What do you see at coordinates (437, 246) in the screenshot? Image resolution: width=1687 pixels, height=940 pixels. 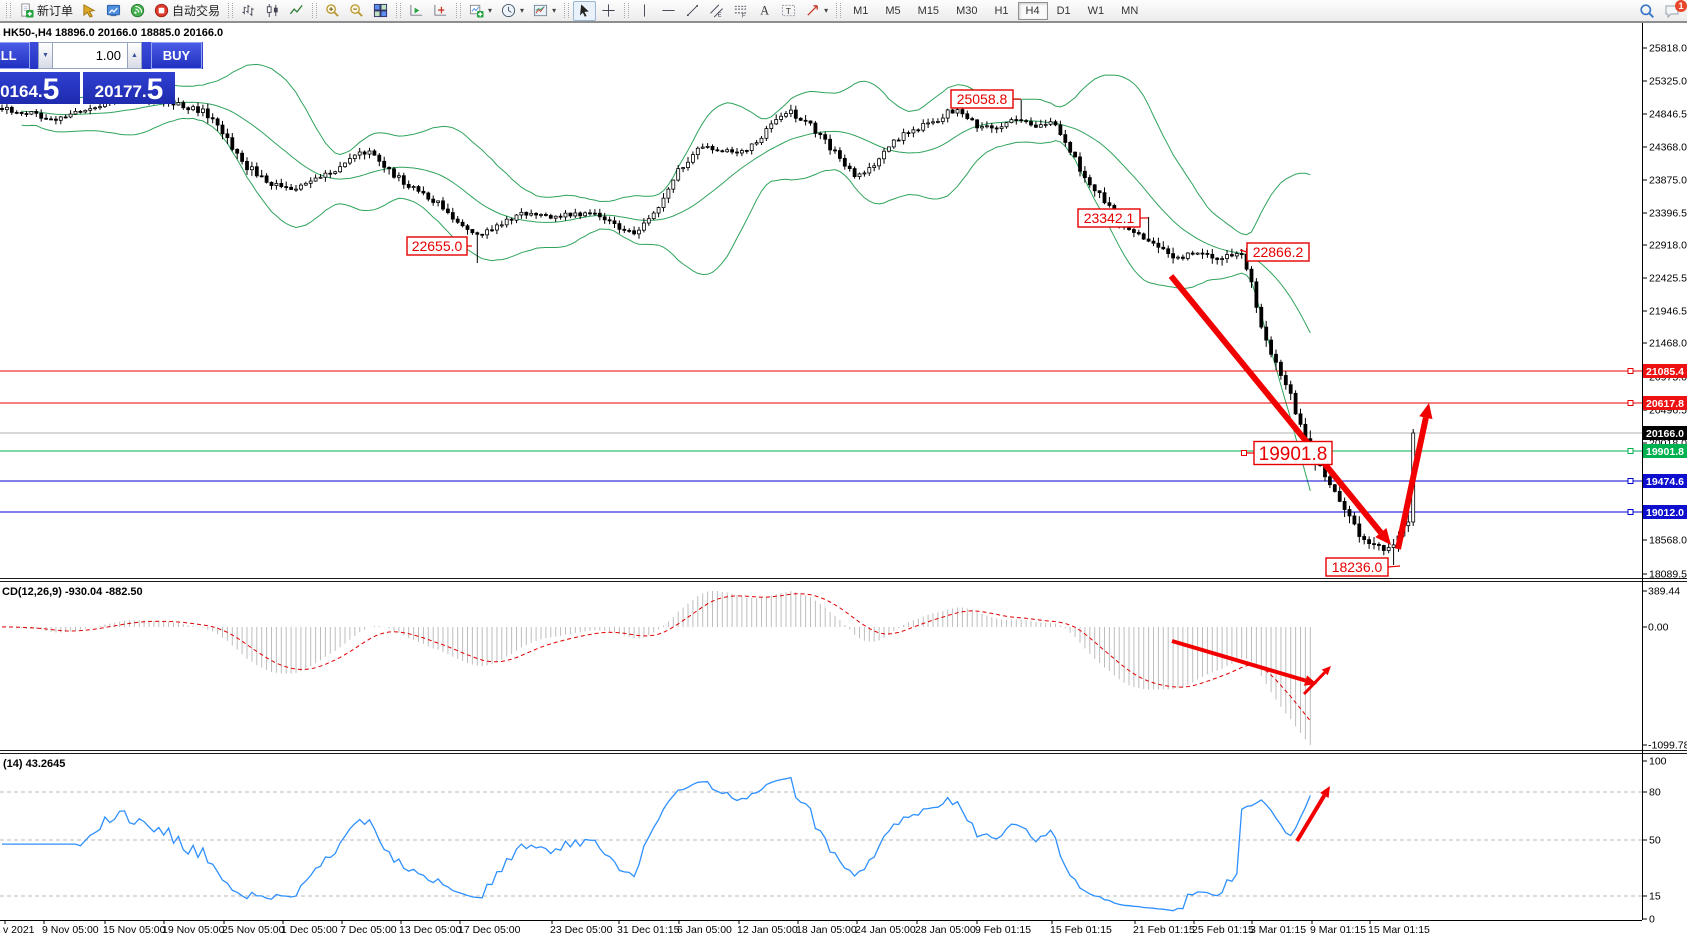 I see `svg-text: 22655.0` at bounding box center [437, 246].